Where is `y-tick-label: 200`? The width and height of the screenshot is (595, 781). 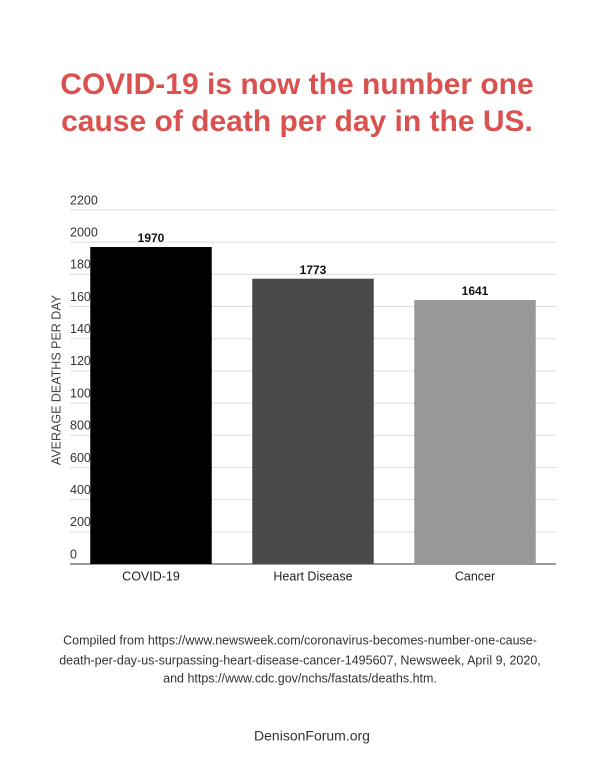 y-tick-label: 200 is located at coordinates (80, 522).